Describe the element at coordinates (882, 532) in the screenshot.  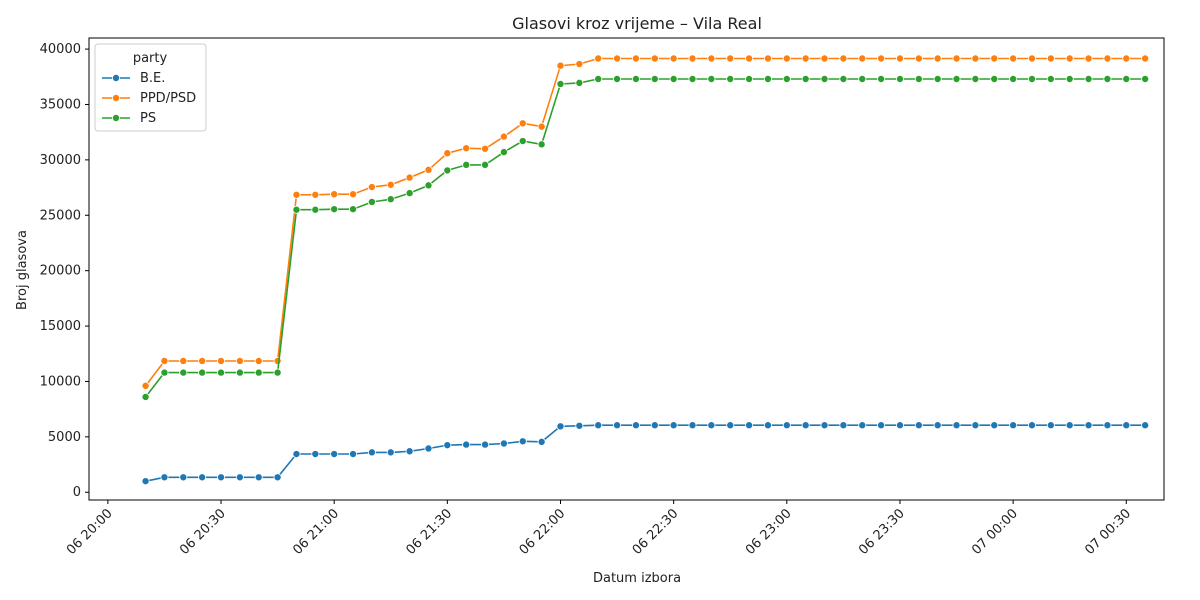
I see `x-tick-label: 06 23:30` at that location.